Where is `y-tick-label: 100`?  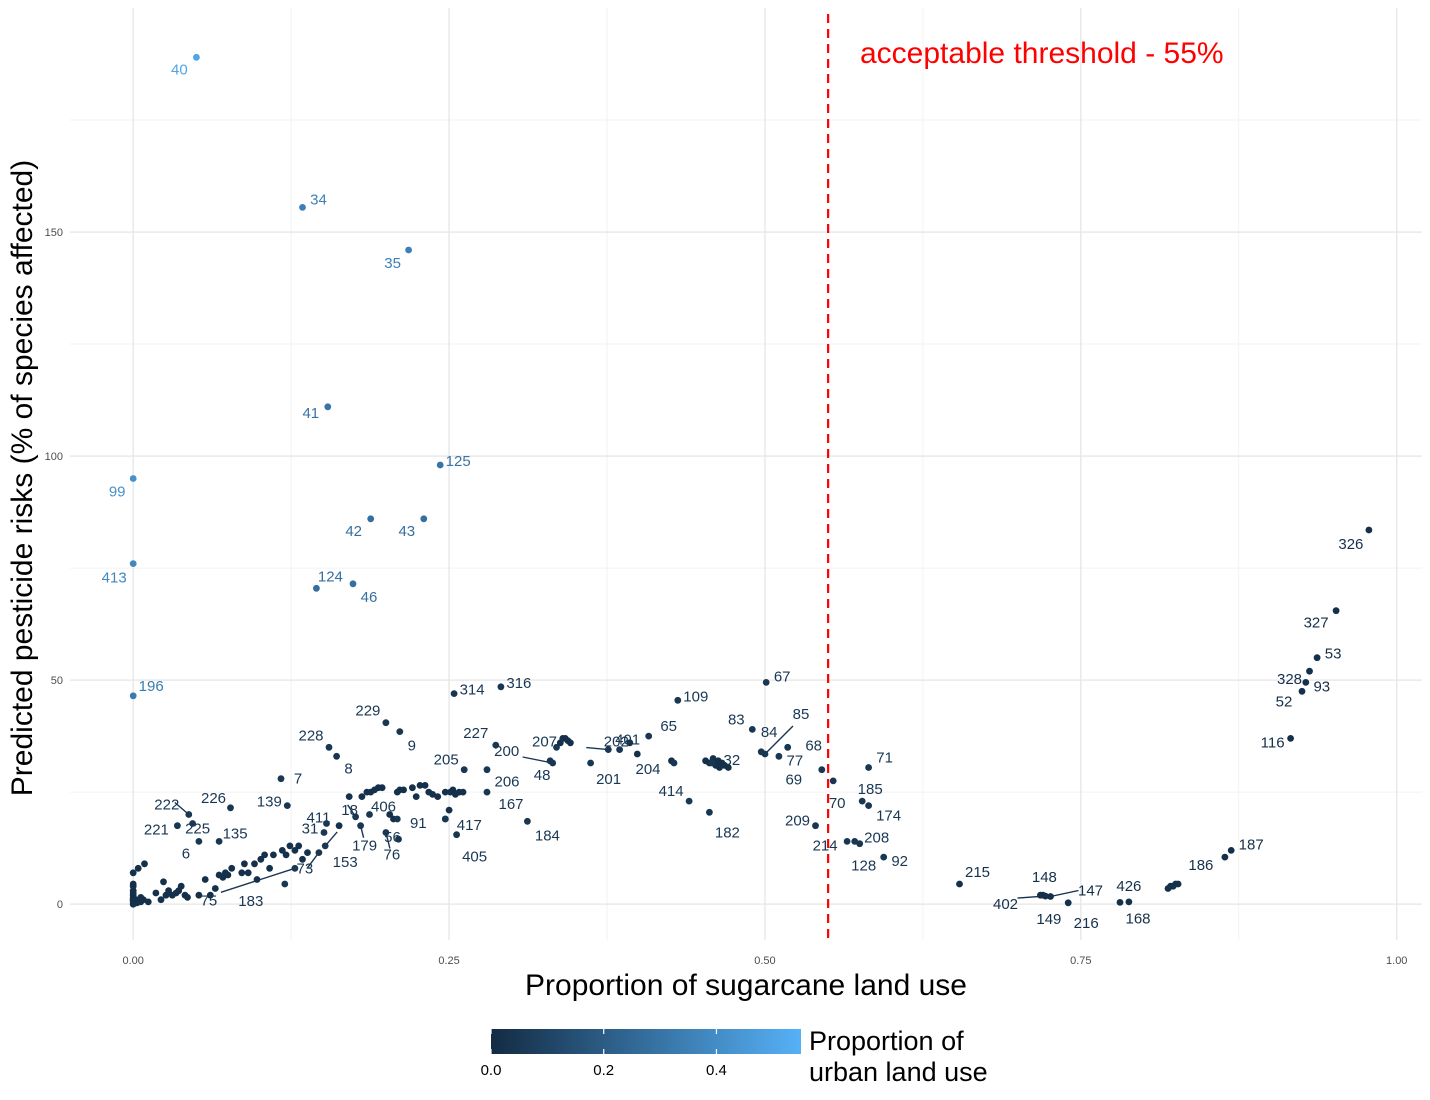 y-tick-label: 100 is located at coordinates (54, 457).